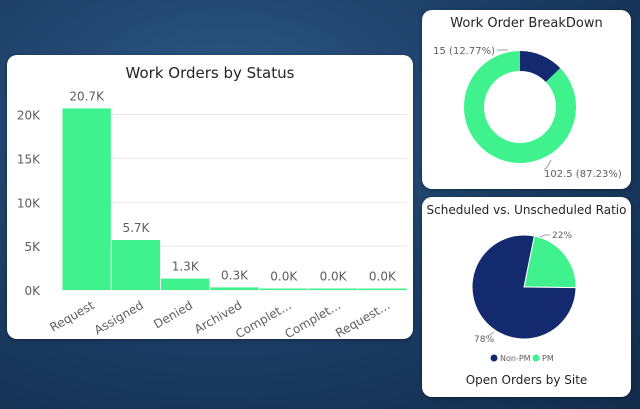 The width and height of the screenshot is (640, 409). I want to click on donut-slice-label: 102.5 (87.23%), so click(583, 174).